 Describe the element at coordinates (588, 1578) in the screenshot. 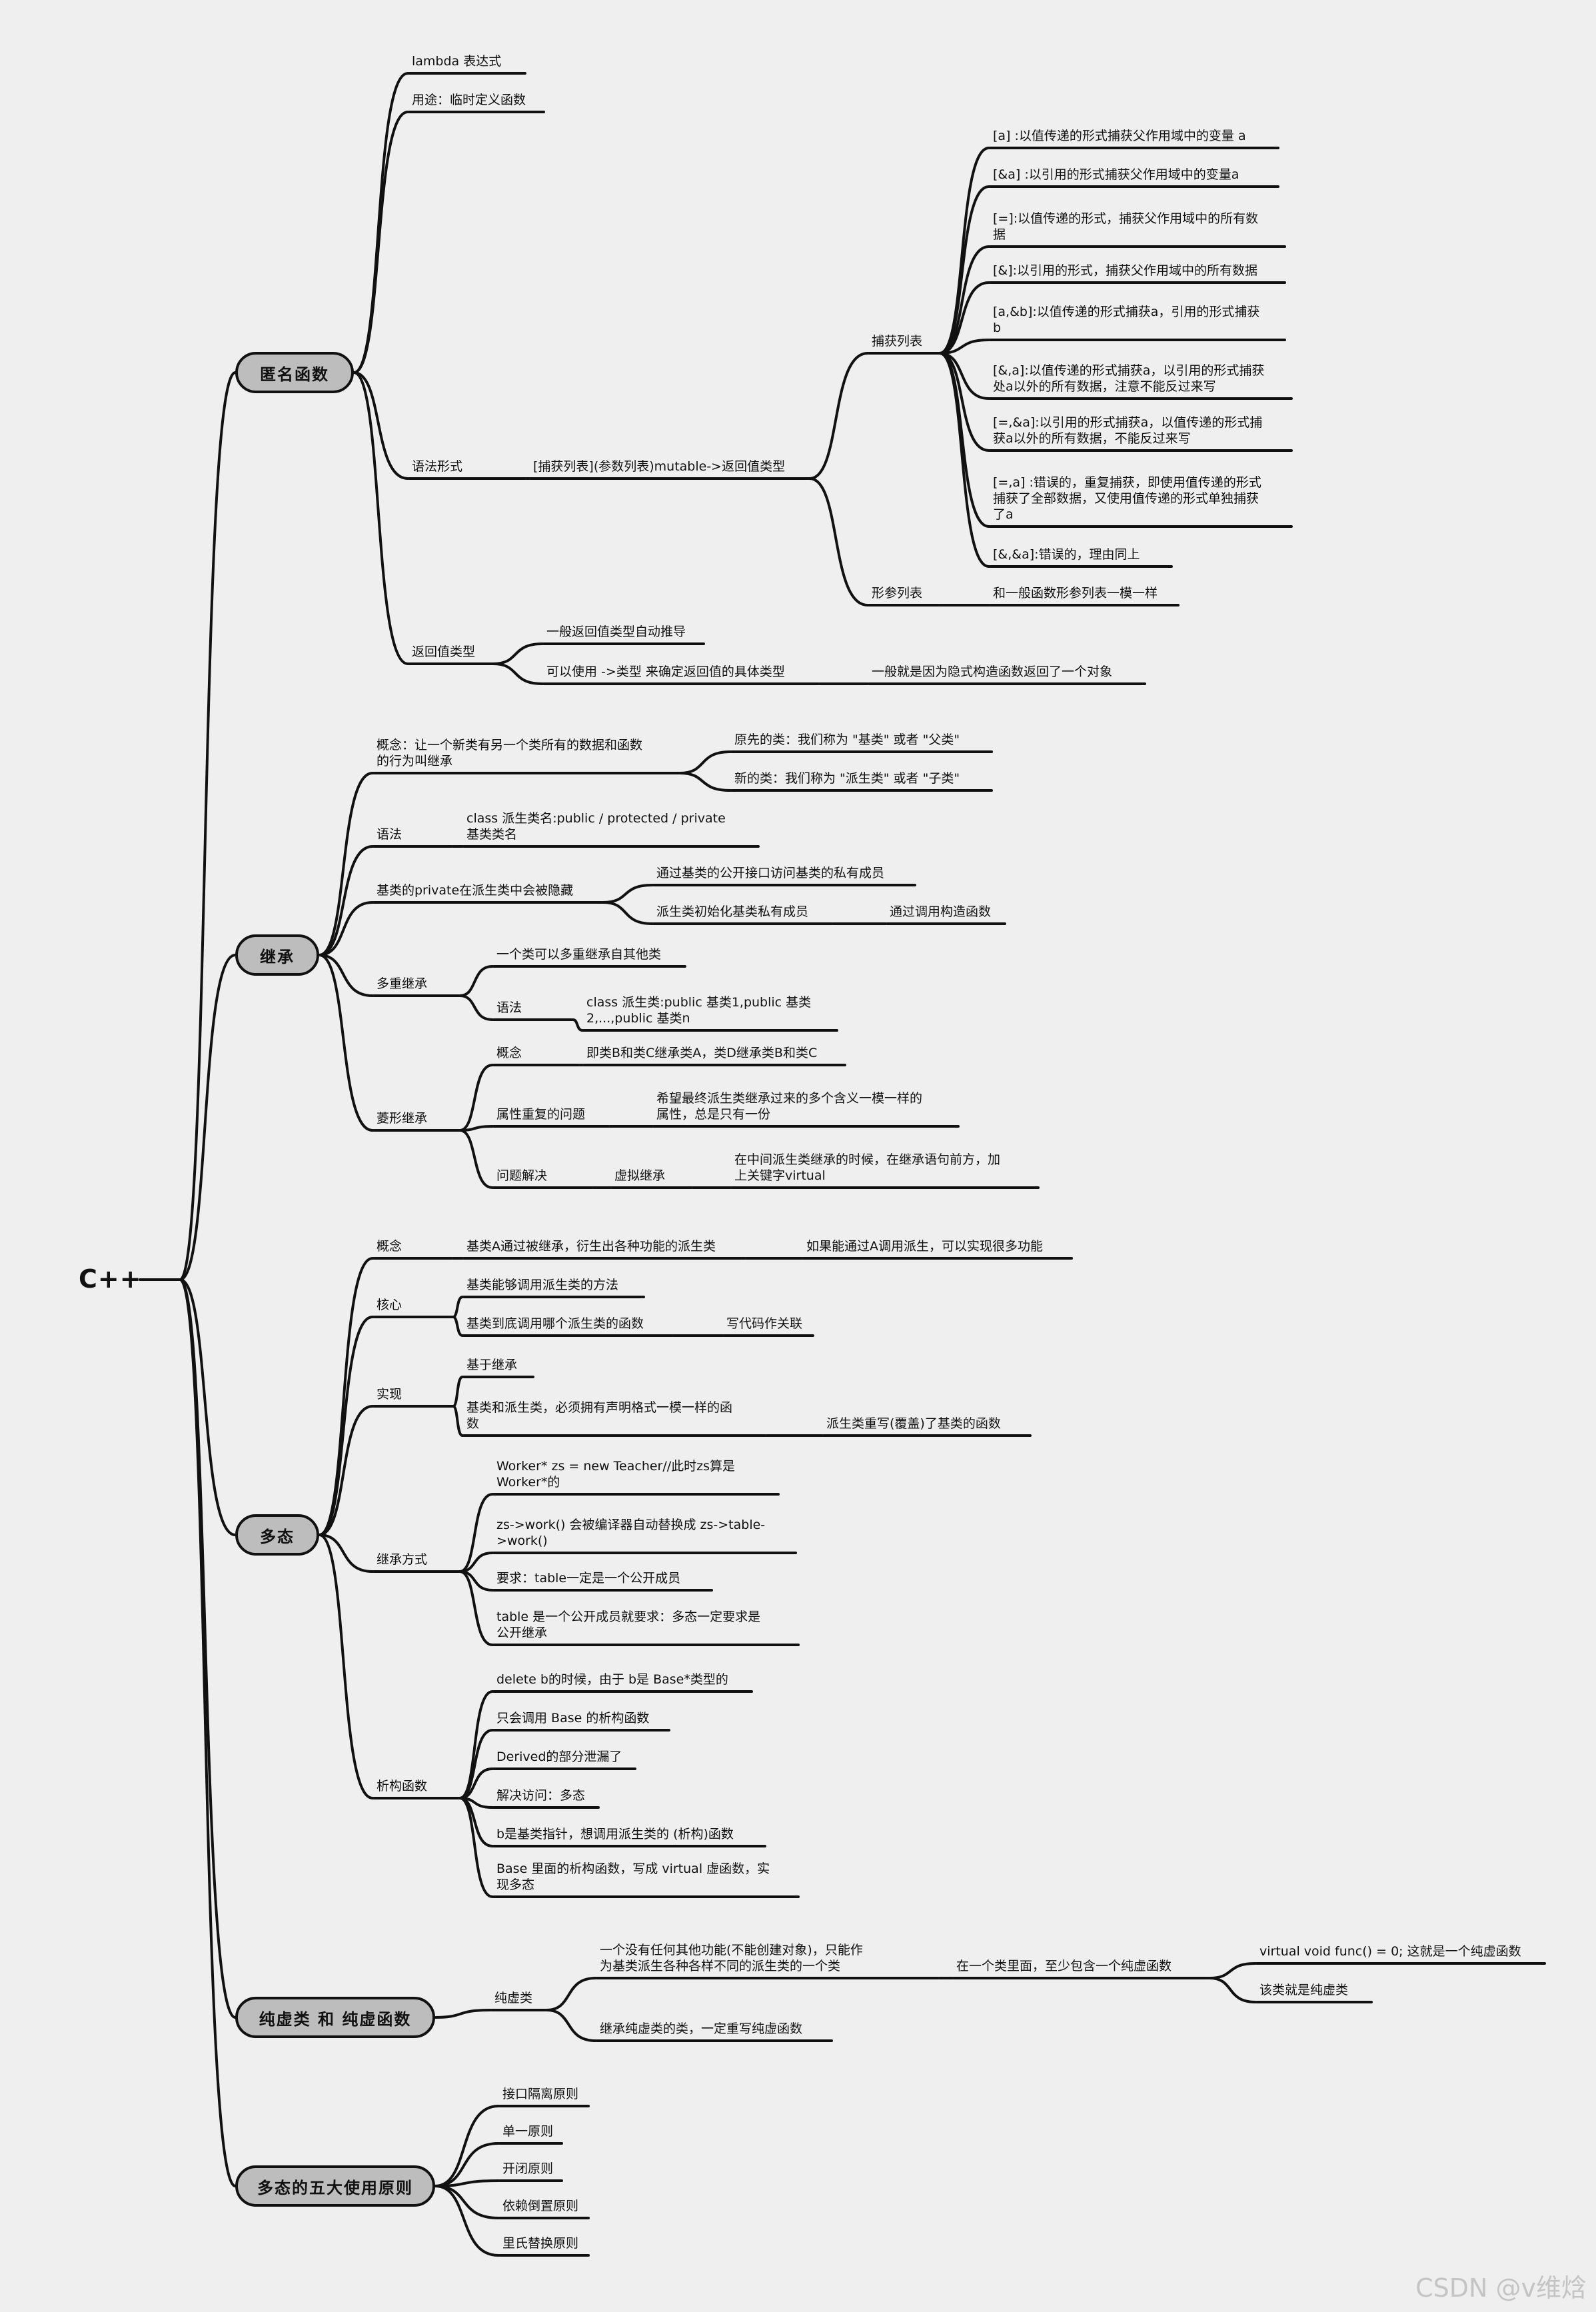

I see `node-iw-3: 要求：table一定是一个公开成员` at that location.